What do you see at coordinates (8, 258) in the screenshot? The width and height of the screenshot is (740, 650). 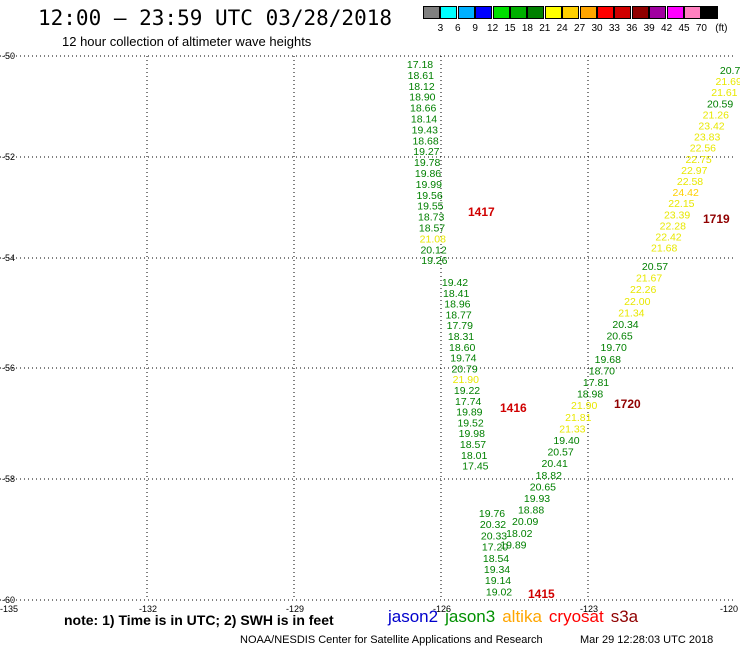 I see `latitude-label: -54` at bounding box center [8, 258].